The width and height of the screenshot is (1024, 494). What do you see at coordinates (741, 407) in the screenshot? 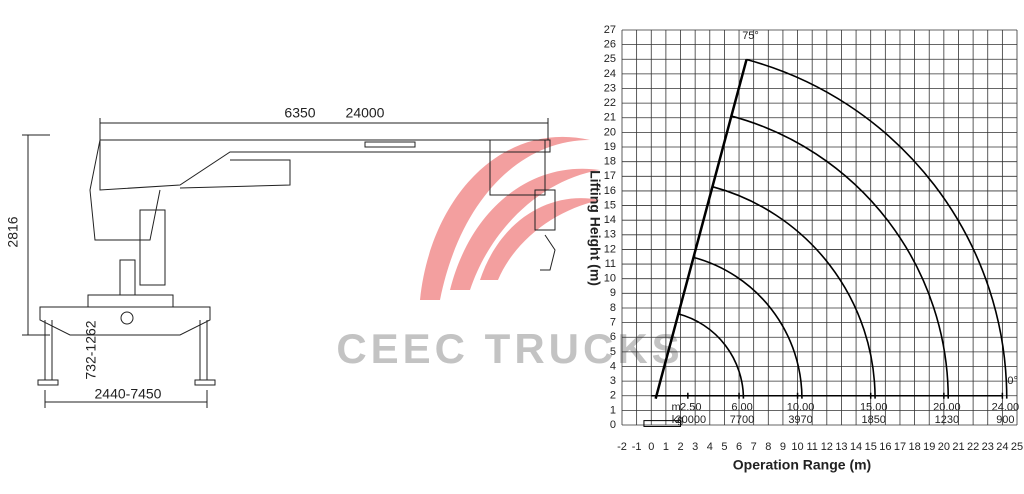
I see `range-value: 6.00` at bounding box center [741, 407].